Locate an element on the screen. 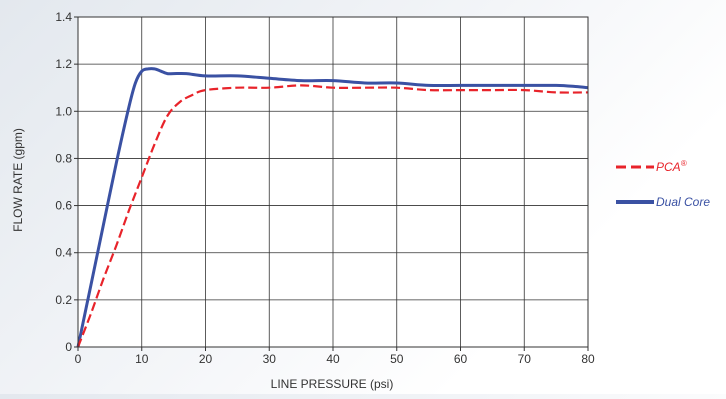 This screenshot has width=726, height=399. x-tick-label: 10 is located at coordinates (142, 359).